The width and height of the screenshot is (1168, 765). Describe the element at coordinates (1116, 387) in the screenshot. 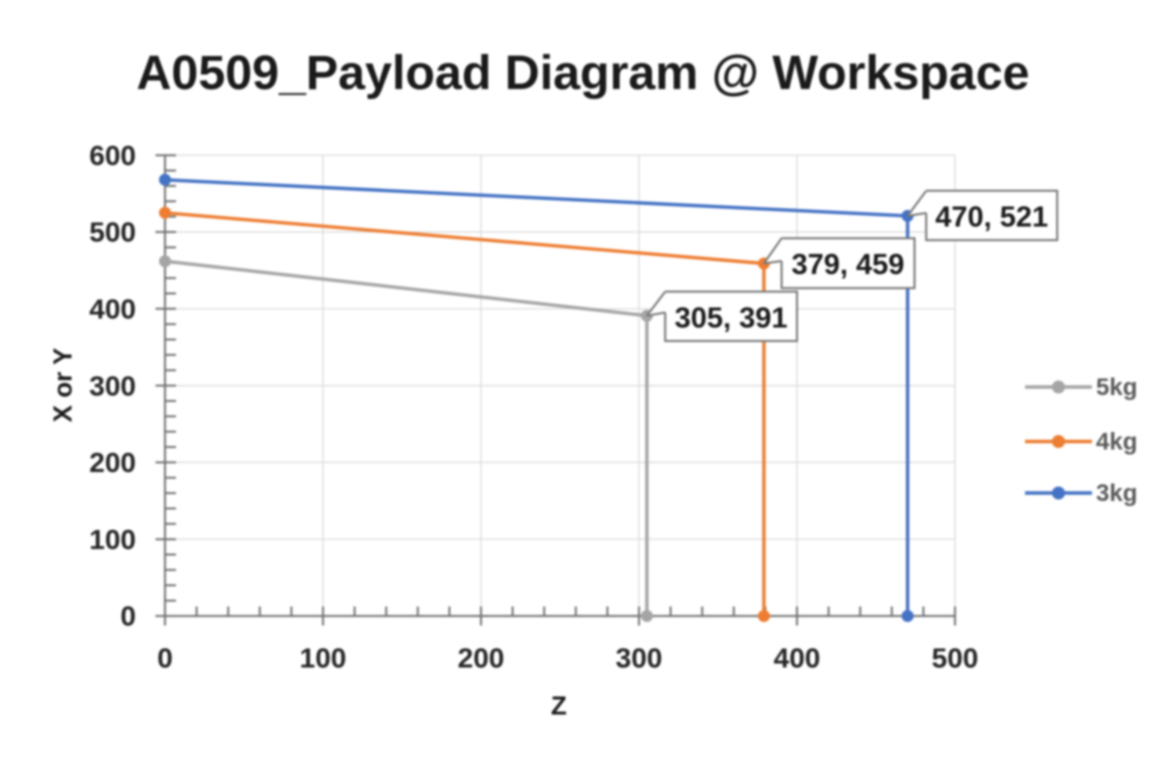

I see `svg-text: 5kg` at that location.